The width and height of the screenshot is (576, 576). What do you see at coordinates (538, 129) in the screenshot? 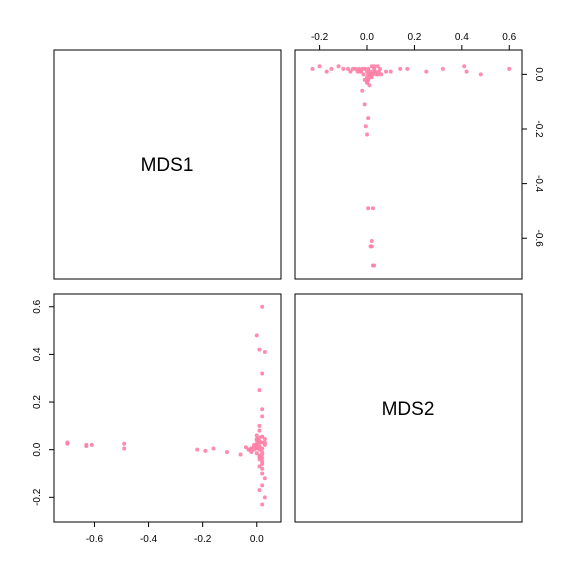
I see `tick-label-right-mds1: -0.2` at bounding box center [538, 129].